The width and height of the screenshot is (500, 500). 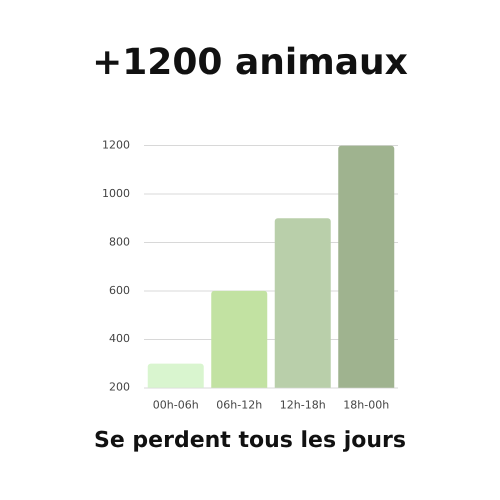 I want to click on y-tick-label: 1000, so click(x=116, y=193).